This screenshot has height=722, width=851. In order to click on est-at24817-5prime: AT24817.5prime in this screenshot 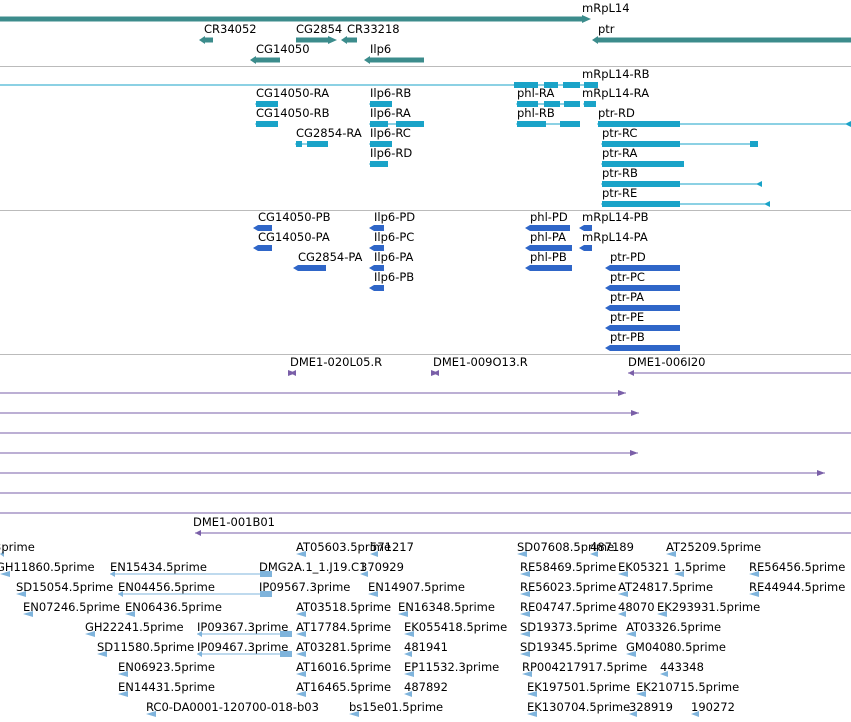, I will do `click(665, 588)`.